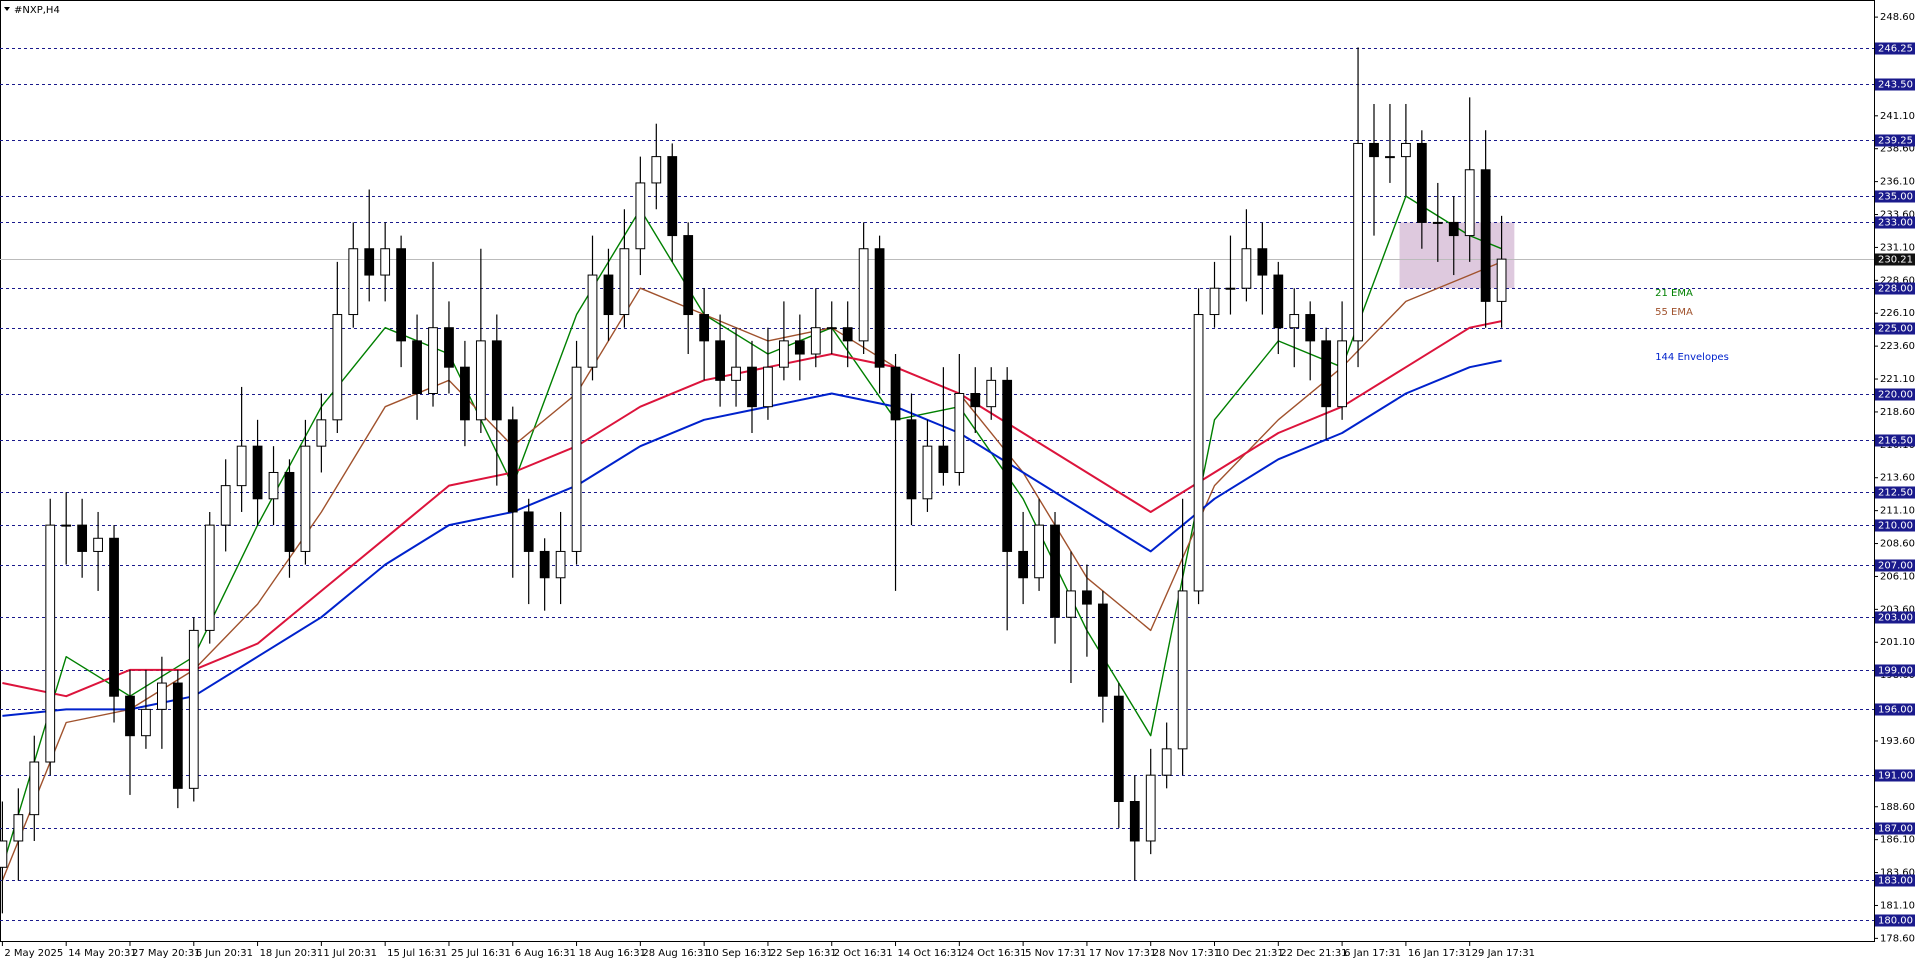 Image resolution: width=1916 pixels, height=963 pixels. I want to click on level-label: 207.00, so click(1895, 566).